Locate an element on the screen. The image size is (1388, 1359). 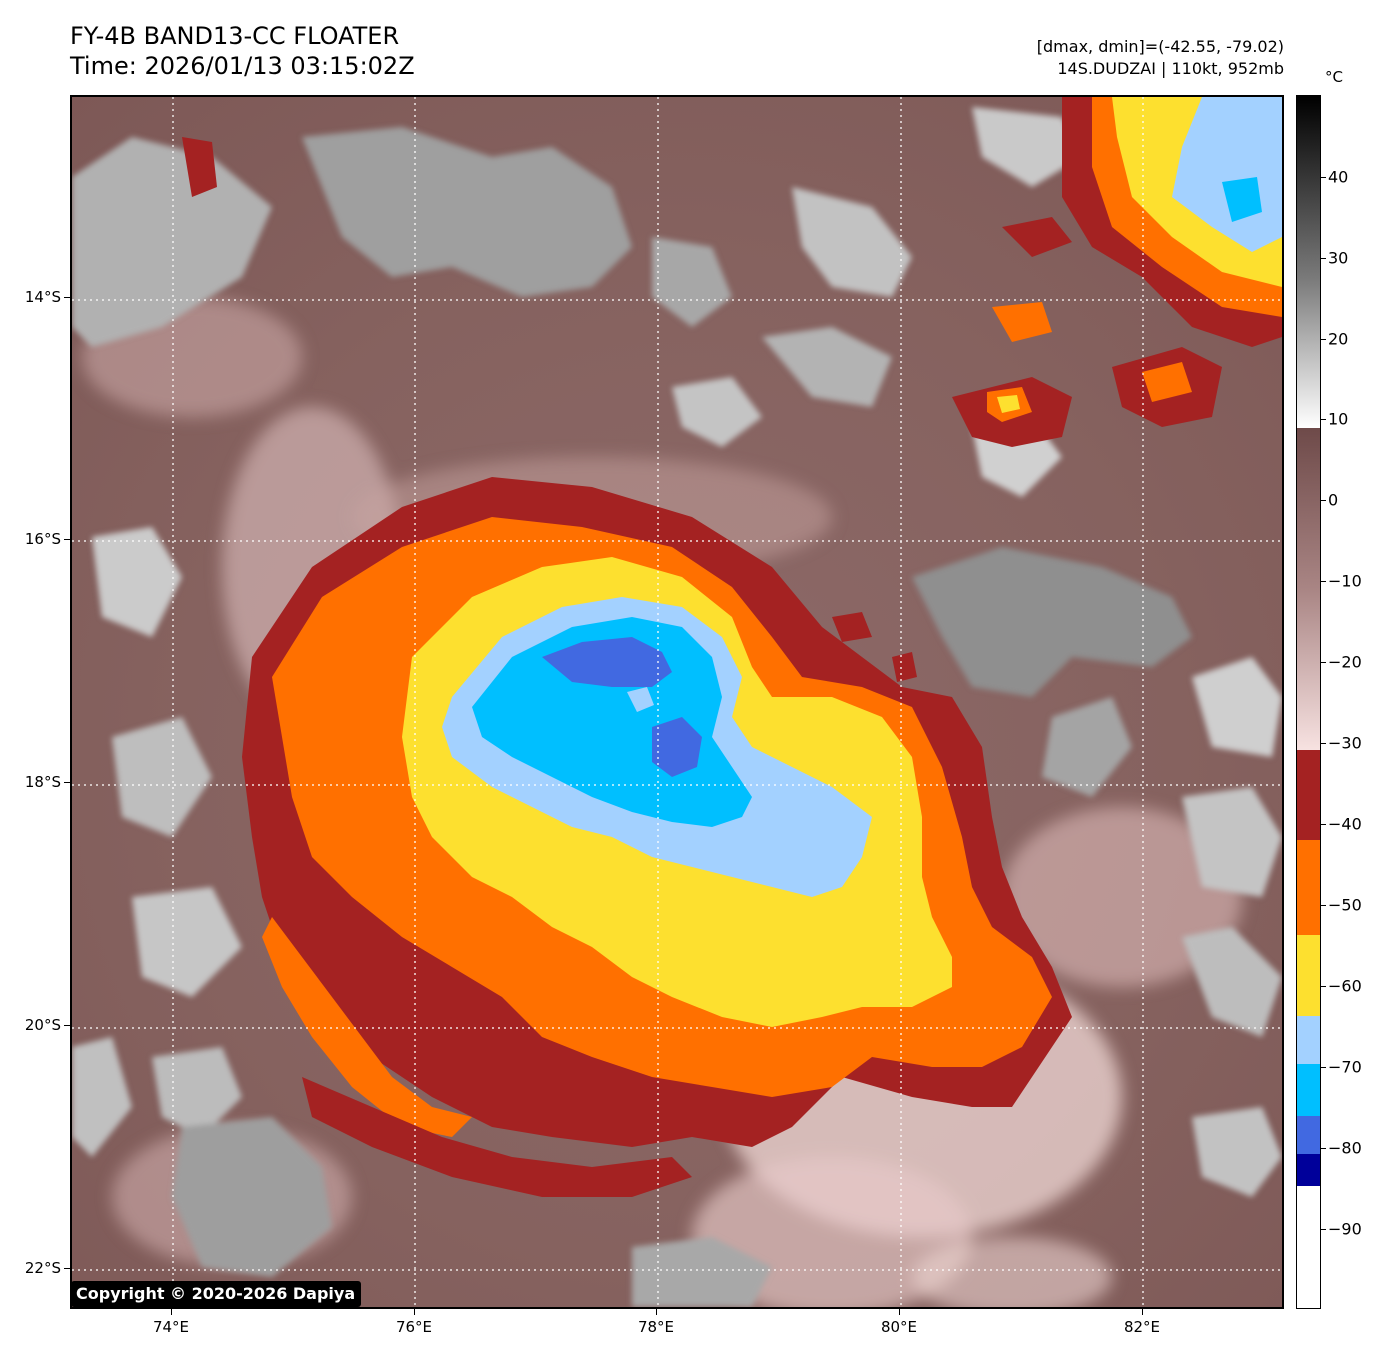
storm-cyan is located at coordinates (612, 722).